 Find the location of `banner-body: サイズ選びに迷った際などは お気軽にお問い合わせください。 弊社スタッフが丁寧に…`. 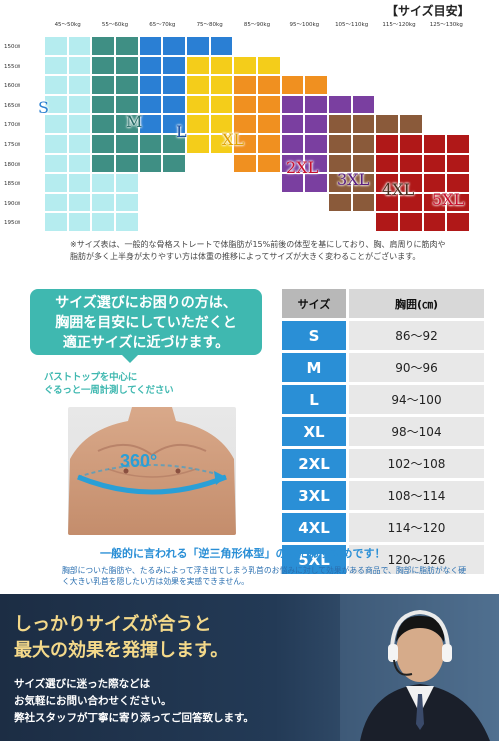

banner-body: サイズ選びに迷った際などは お気軽にお問い合わせください。 弊社スタッフが丁寧に… is located at coordinates (134, 701).